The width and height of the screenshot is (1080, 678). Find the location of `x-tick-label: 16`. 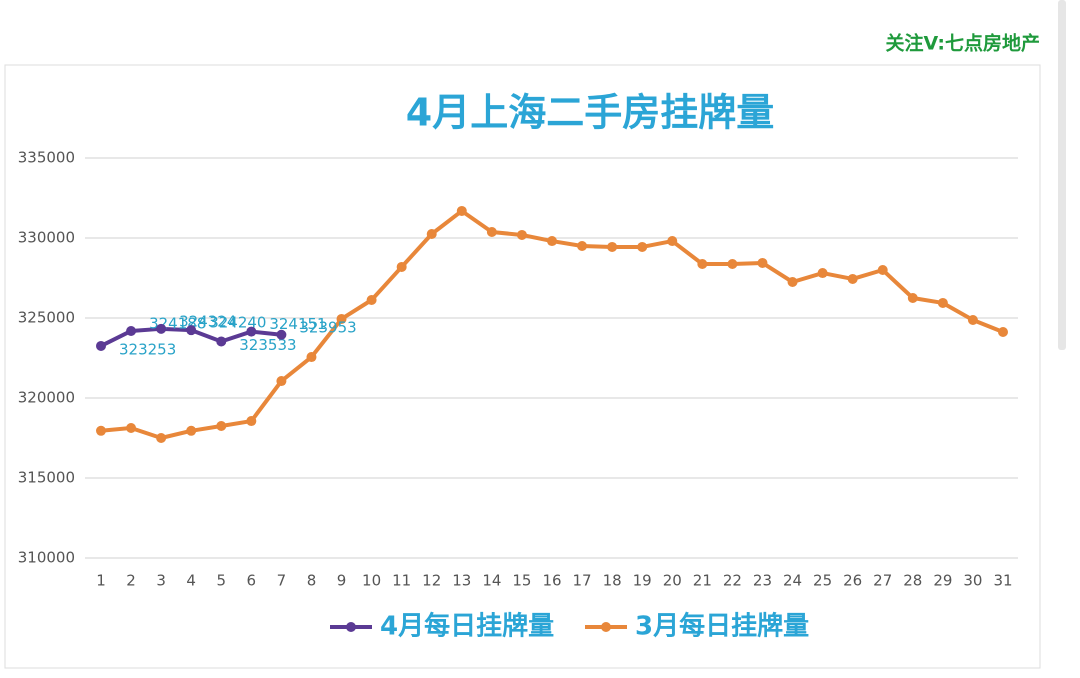

x-tick-label: 16 is located at coordinates (551, 581).